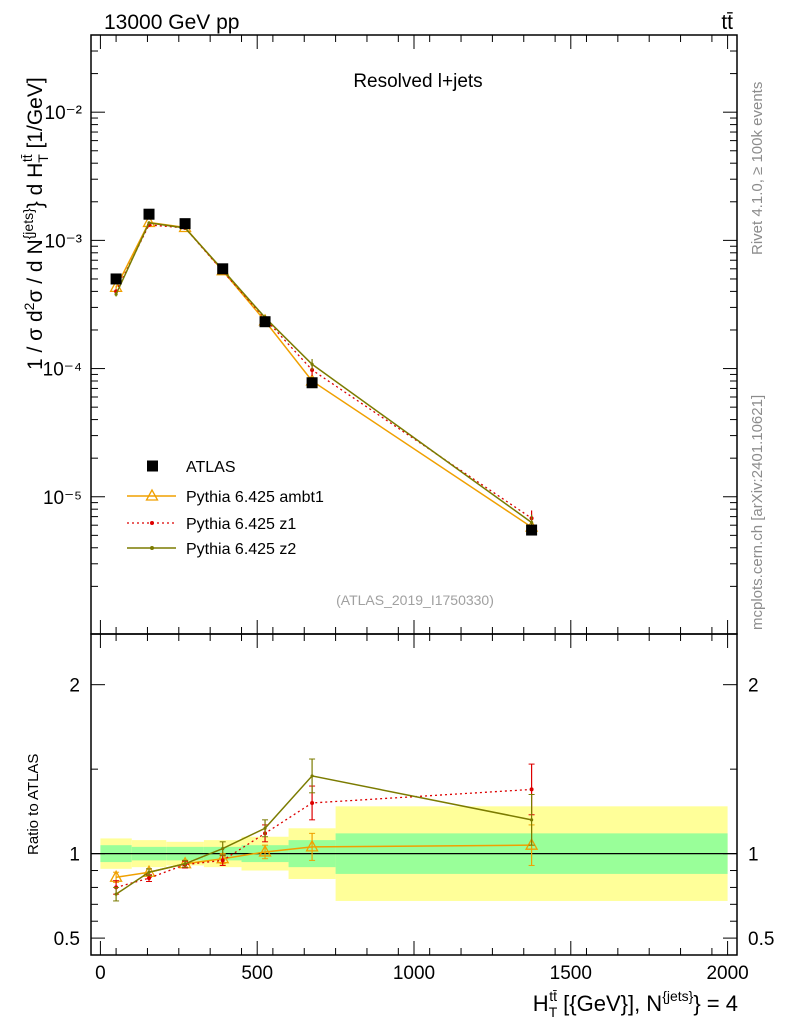  What do you see at coordinates (255, 497) in the screenshot?
I see `legend-label-0: Pythia 6.425 ambt1` at bounding box center [255, 497].